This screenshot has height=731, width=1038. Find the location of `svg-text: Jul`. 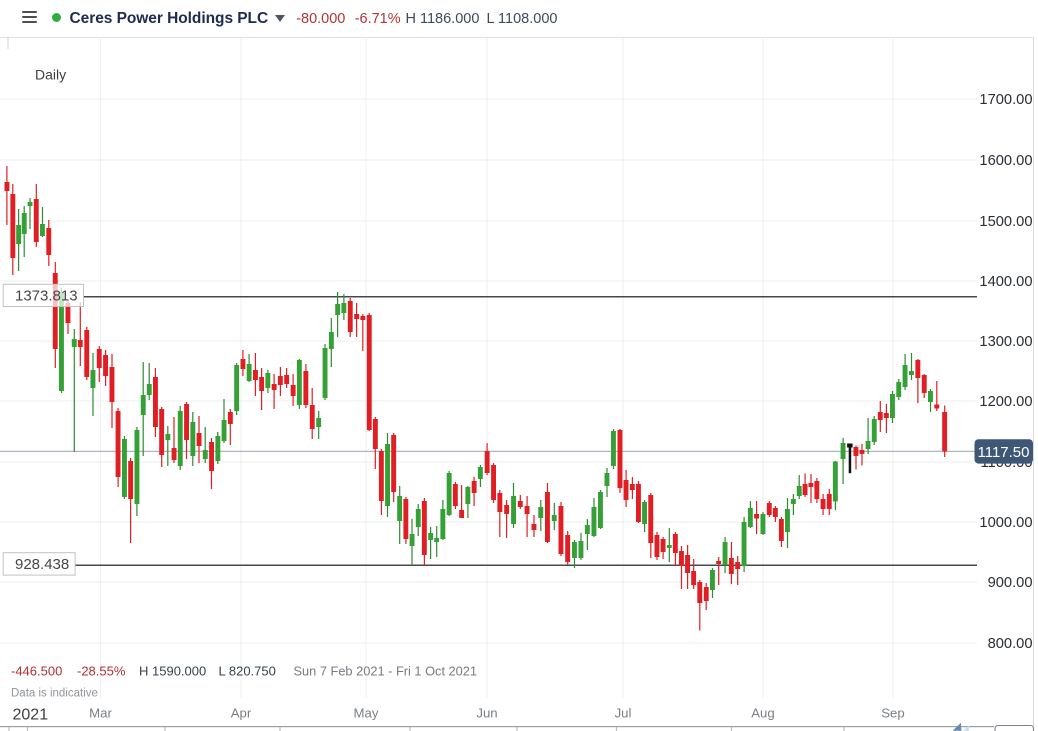

svg-text: Jul is located at coordinates (623, 713).